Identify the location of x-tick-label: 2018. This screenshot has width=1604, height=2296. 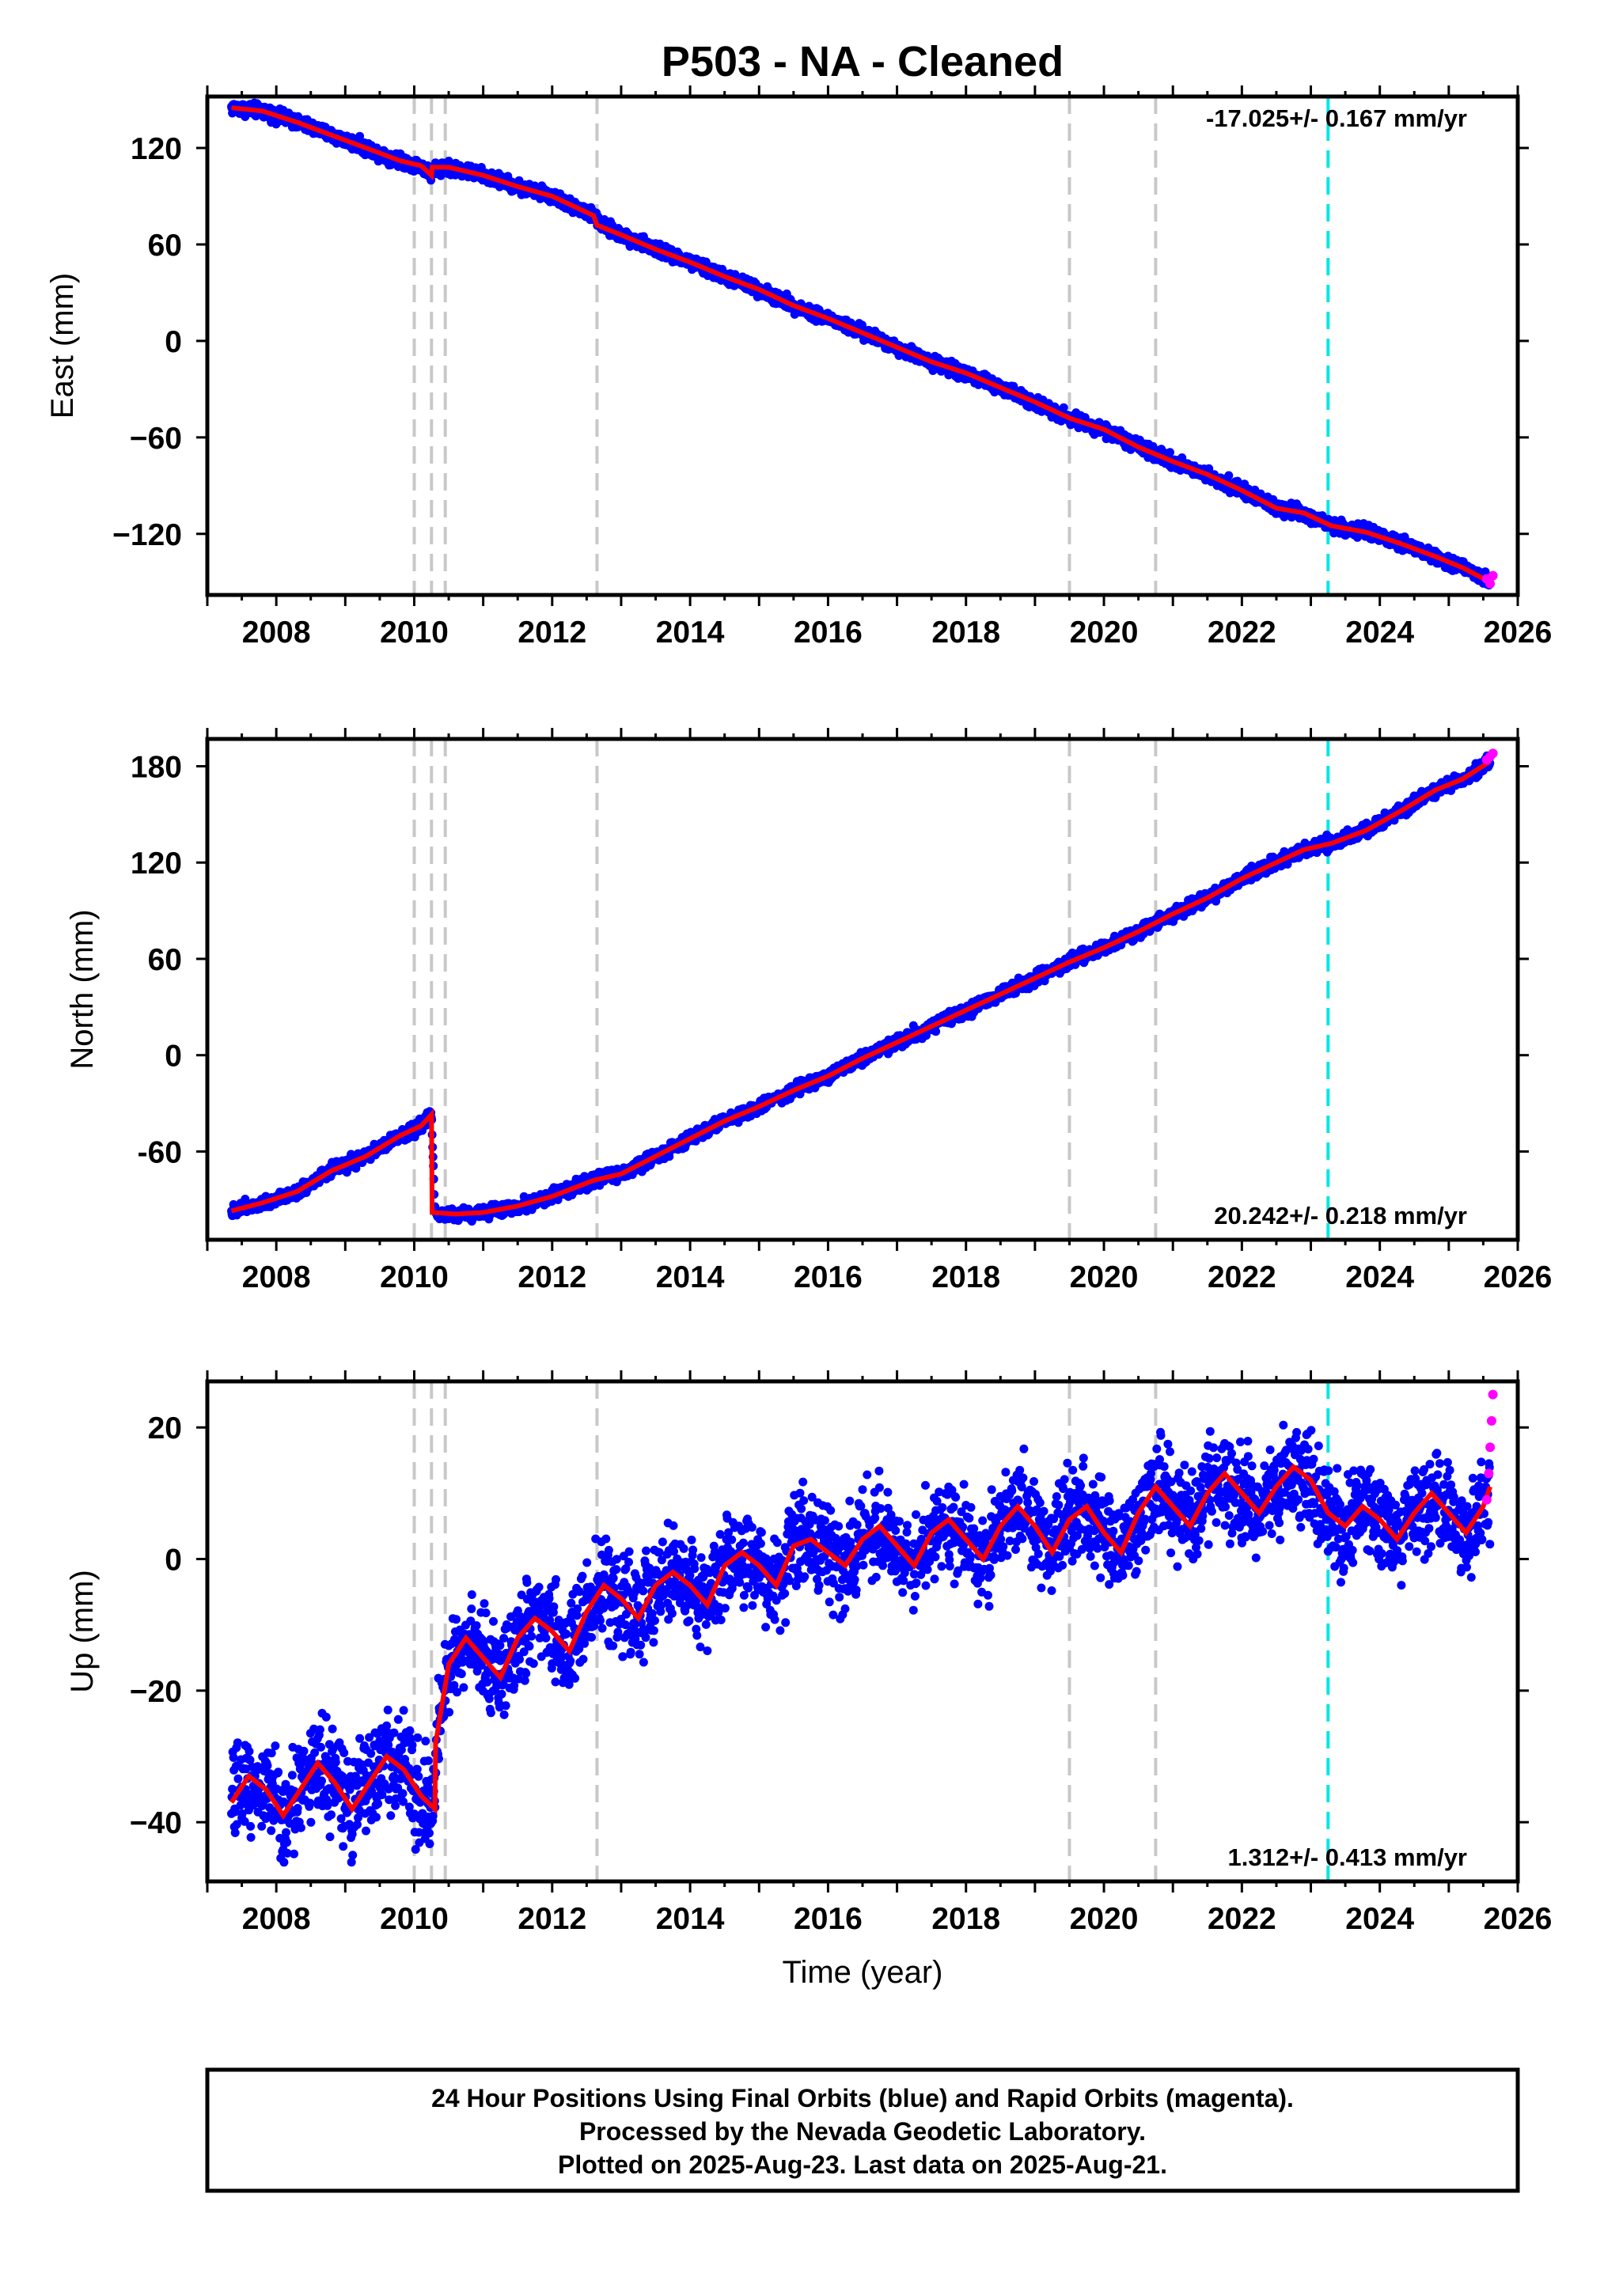
(965, 633).